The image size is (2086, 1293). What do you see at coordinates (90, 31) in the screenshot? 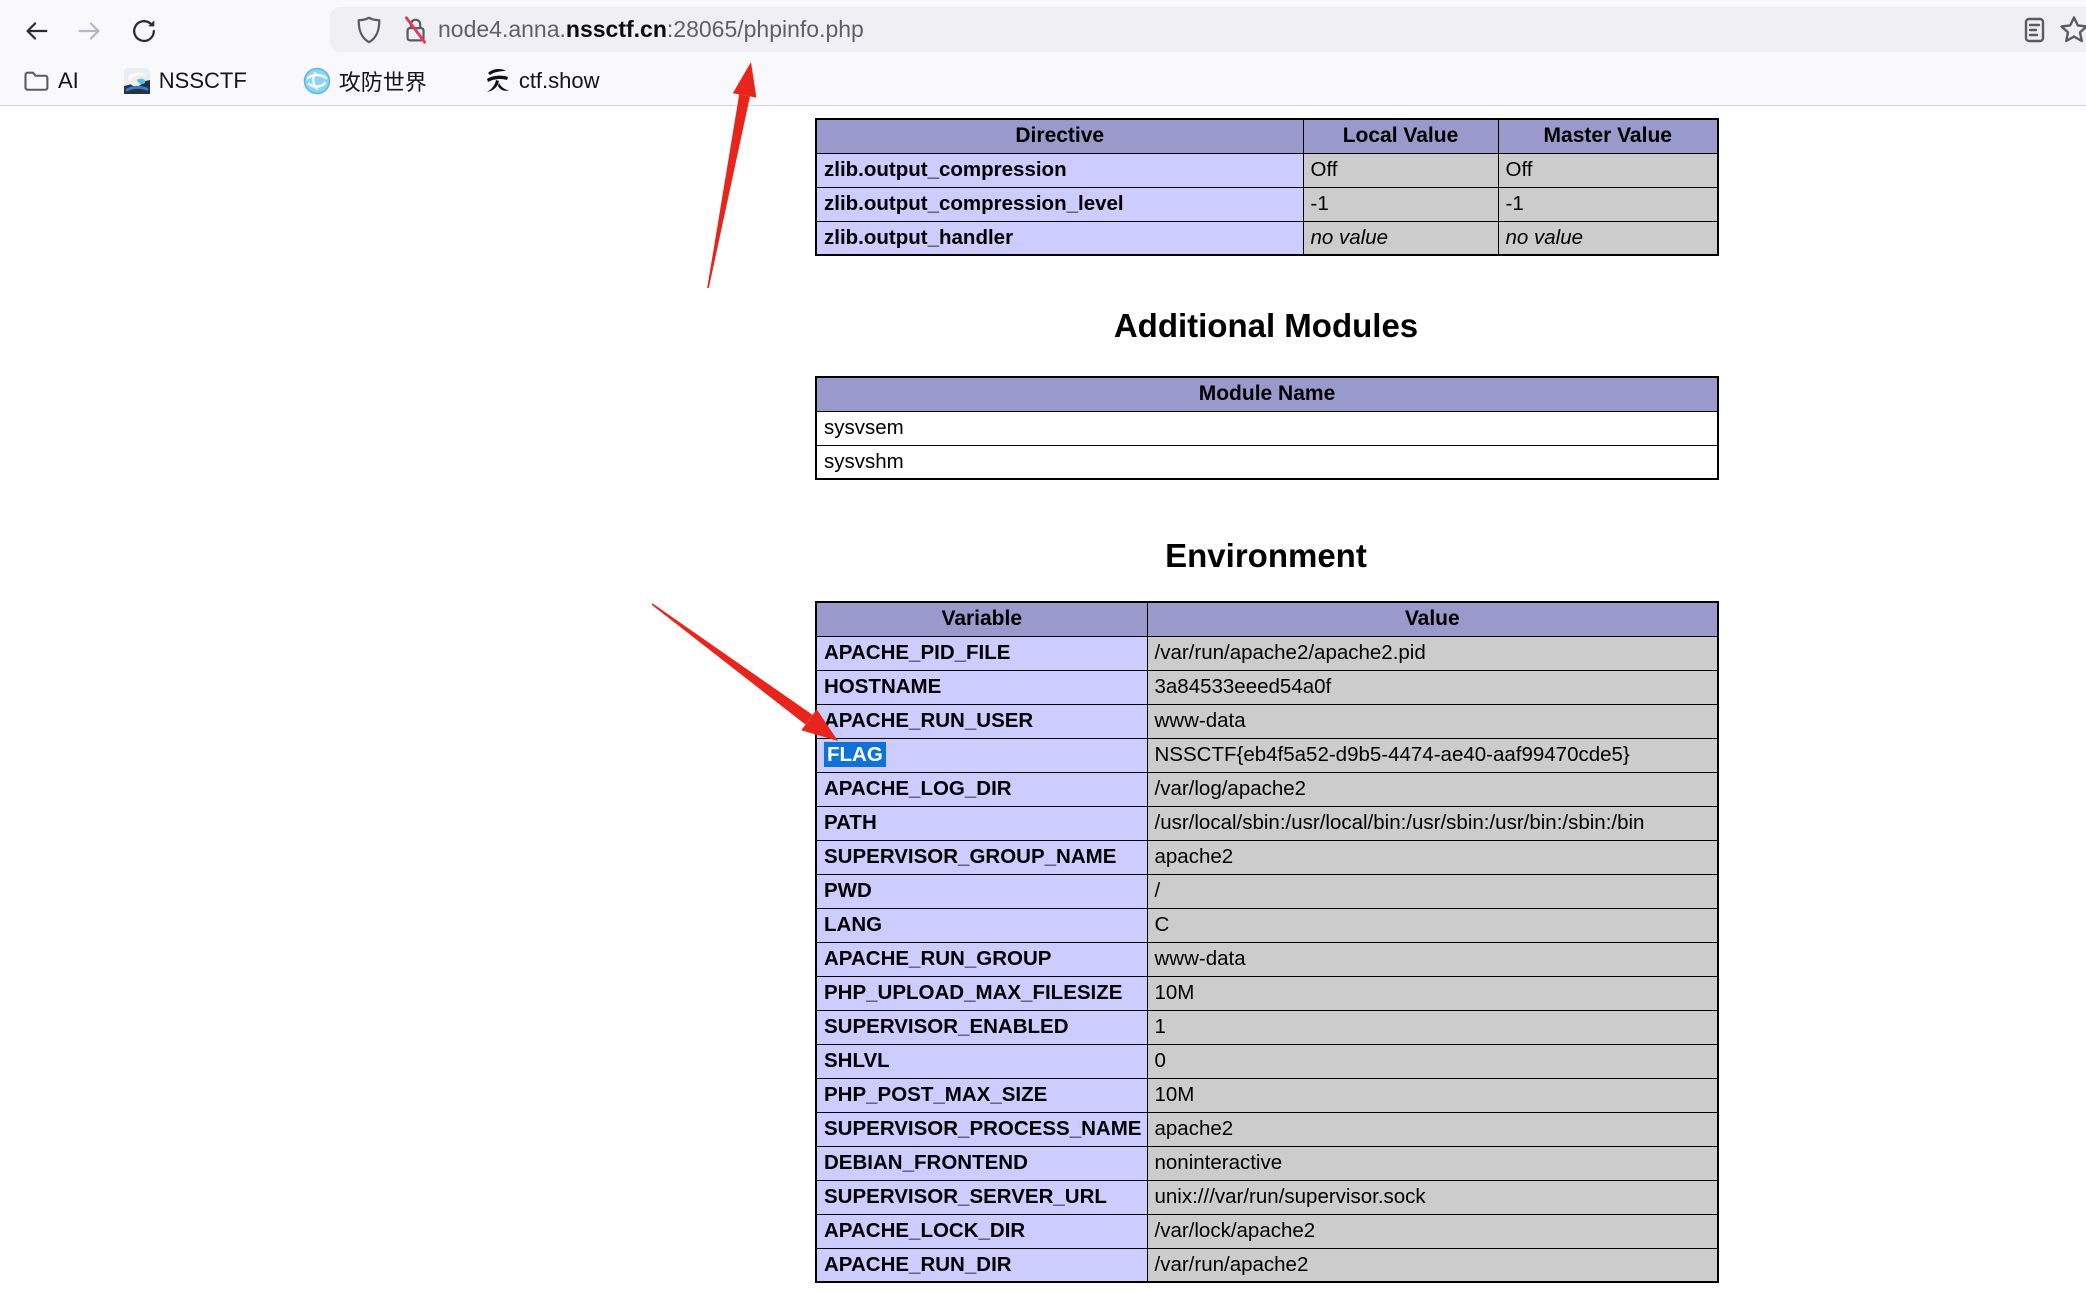
I see `forward-button` at bounding box center [90, 31].